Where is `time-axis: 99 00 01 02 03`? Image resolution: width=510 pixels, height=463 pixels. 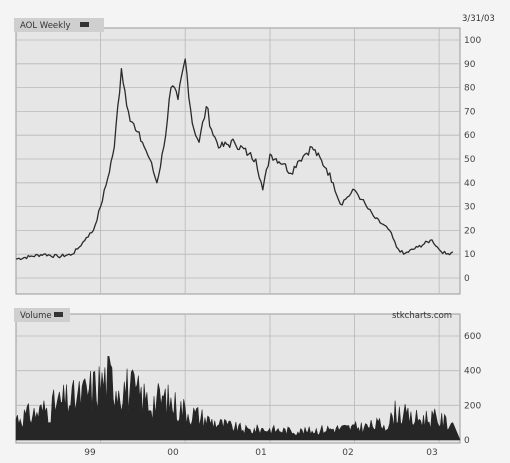 time-axis: 99 00 01 02 03 is located at coordinates (260, 453).